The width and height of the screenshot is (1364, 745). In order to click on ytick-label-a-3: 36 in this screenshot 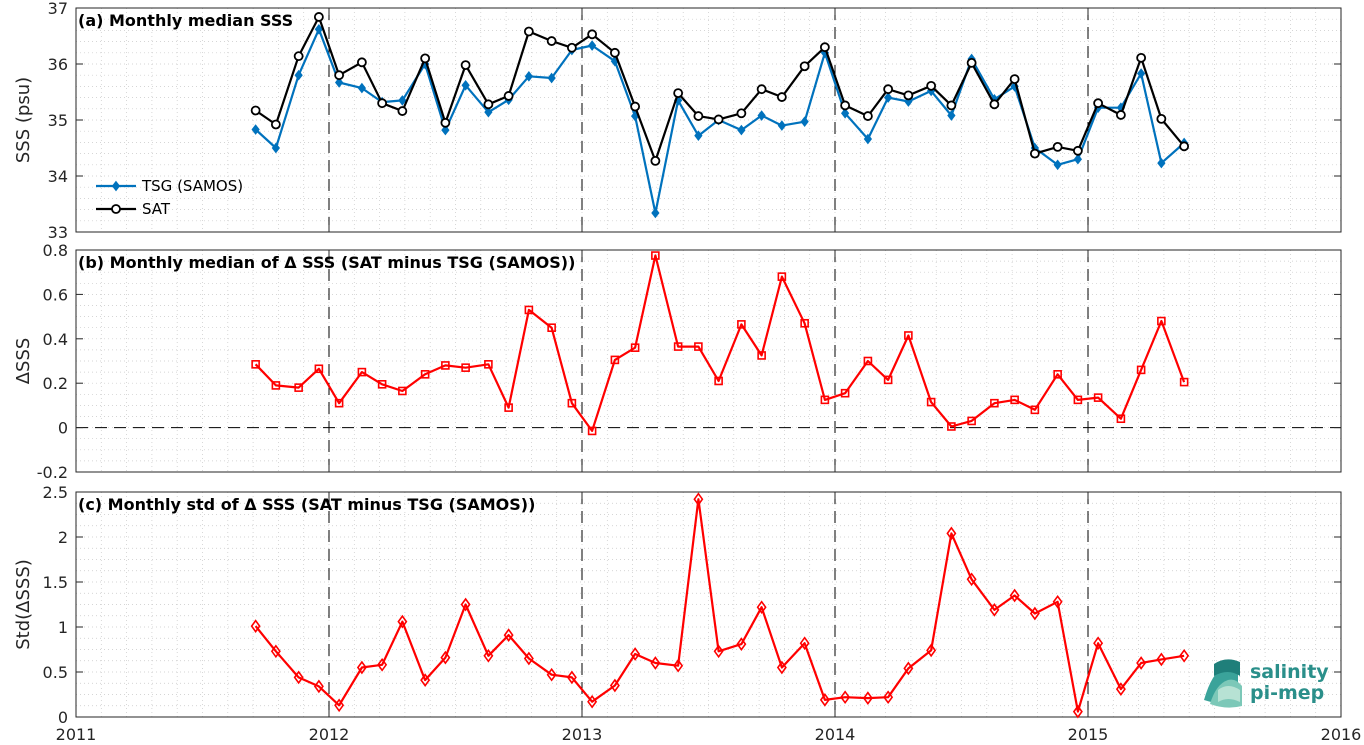, I will do `click(58, 64)`.